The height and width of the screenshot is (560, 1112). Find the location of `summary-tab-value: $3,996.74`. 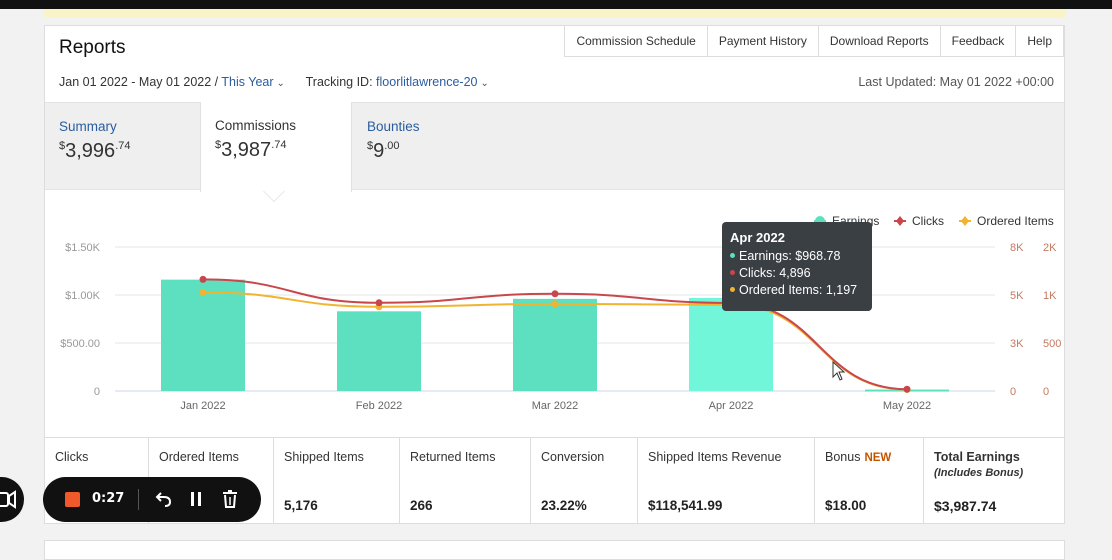

summary-tab-value: $3,996.74 is located at coordinates (95, 151).